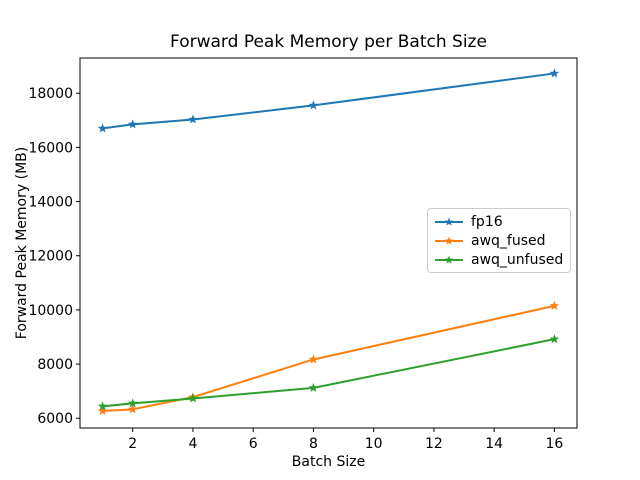 The image size is (640, 480). Describe the element at coordinates (517, 259) in the screenshot. I see `legend-label: awq_unfused` at that location.